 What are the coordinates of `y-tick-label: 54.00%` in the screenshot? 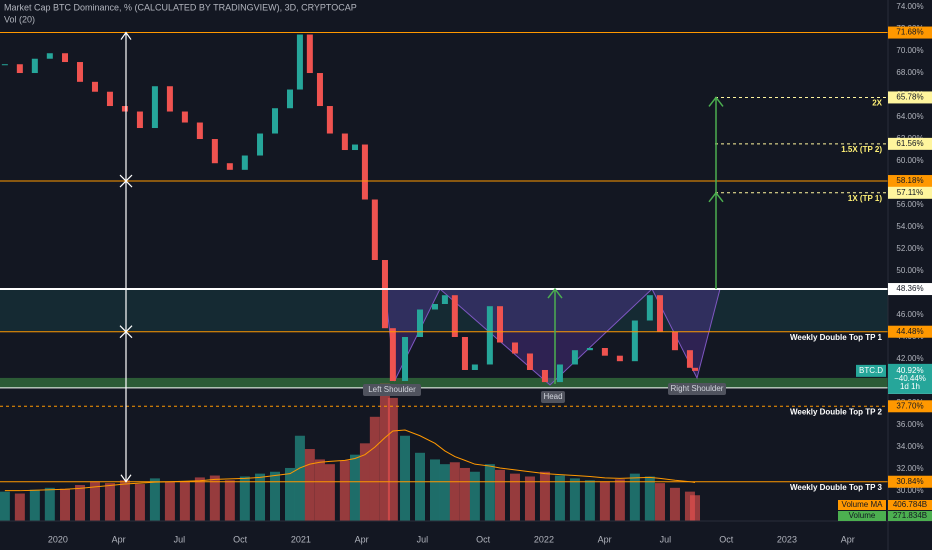 It's located at (909, 226).